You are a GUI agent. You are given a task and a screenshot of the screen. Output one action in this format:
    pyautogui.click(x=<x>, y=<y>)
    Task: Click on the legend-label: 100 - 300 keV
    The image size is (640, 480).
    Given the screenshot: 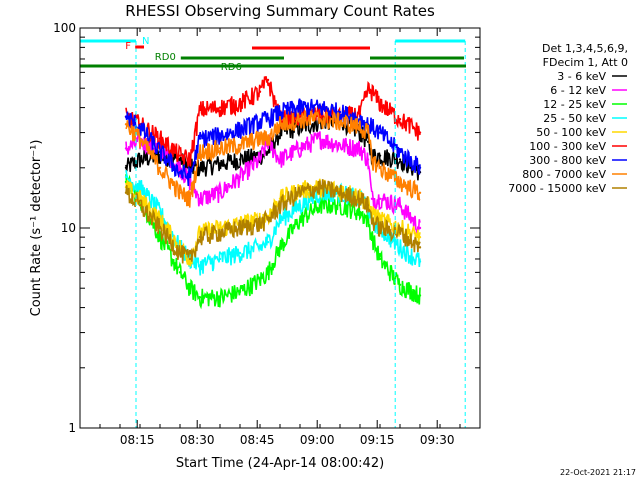 What is the action you would take?
    pyautogui.click(x=567, y=146)
    